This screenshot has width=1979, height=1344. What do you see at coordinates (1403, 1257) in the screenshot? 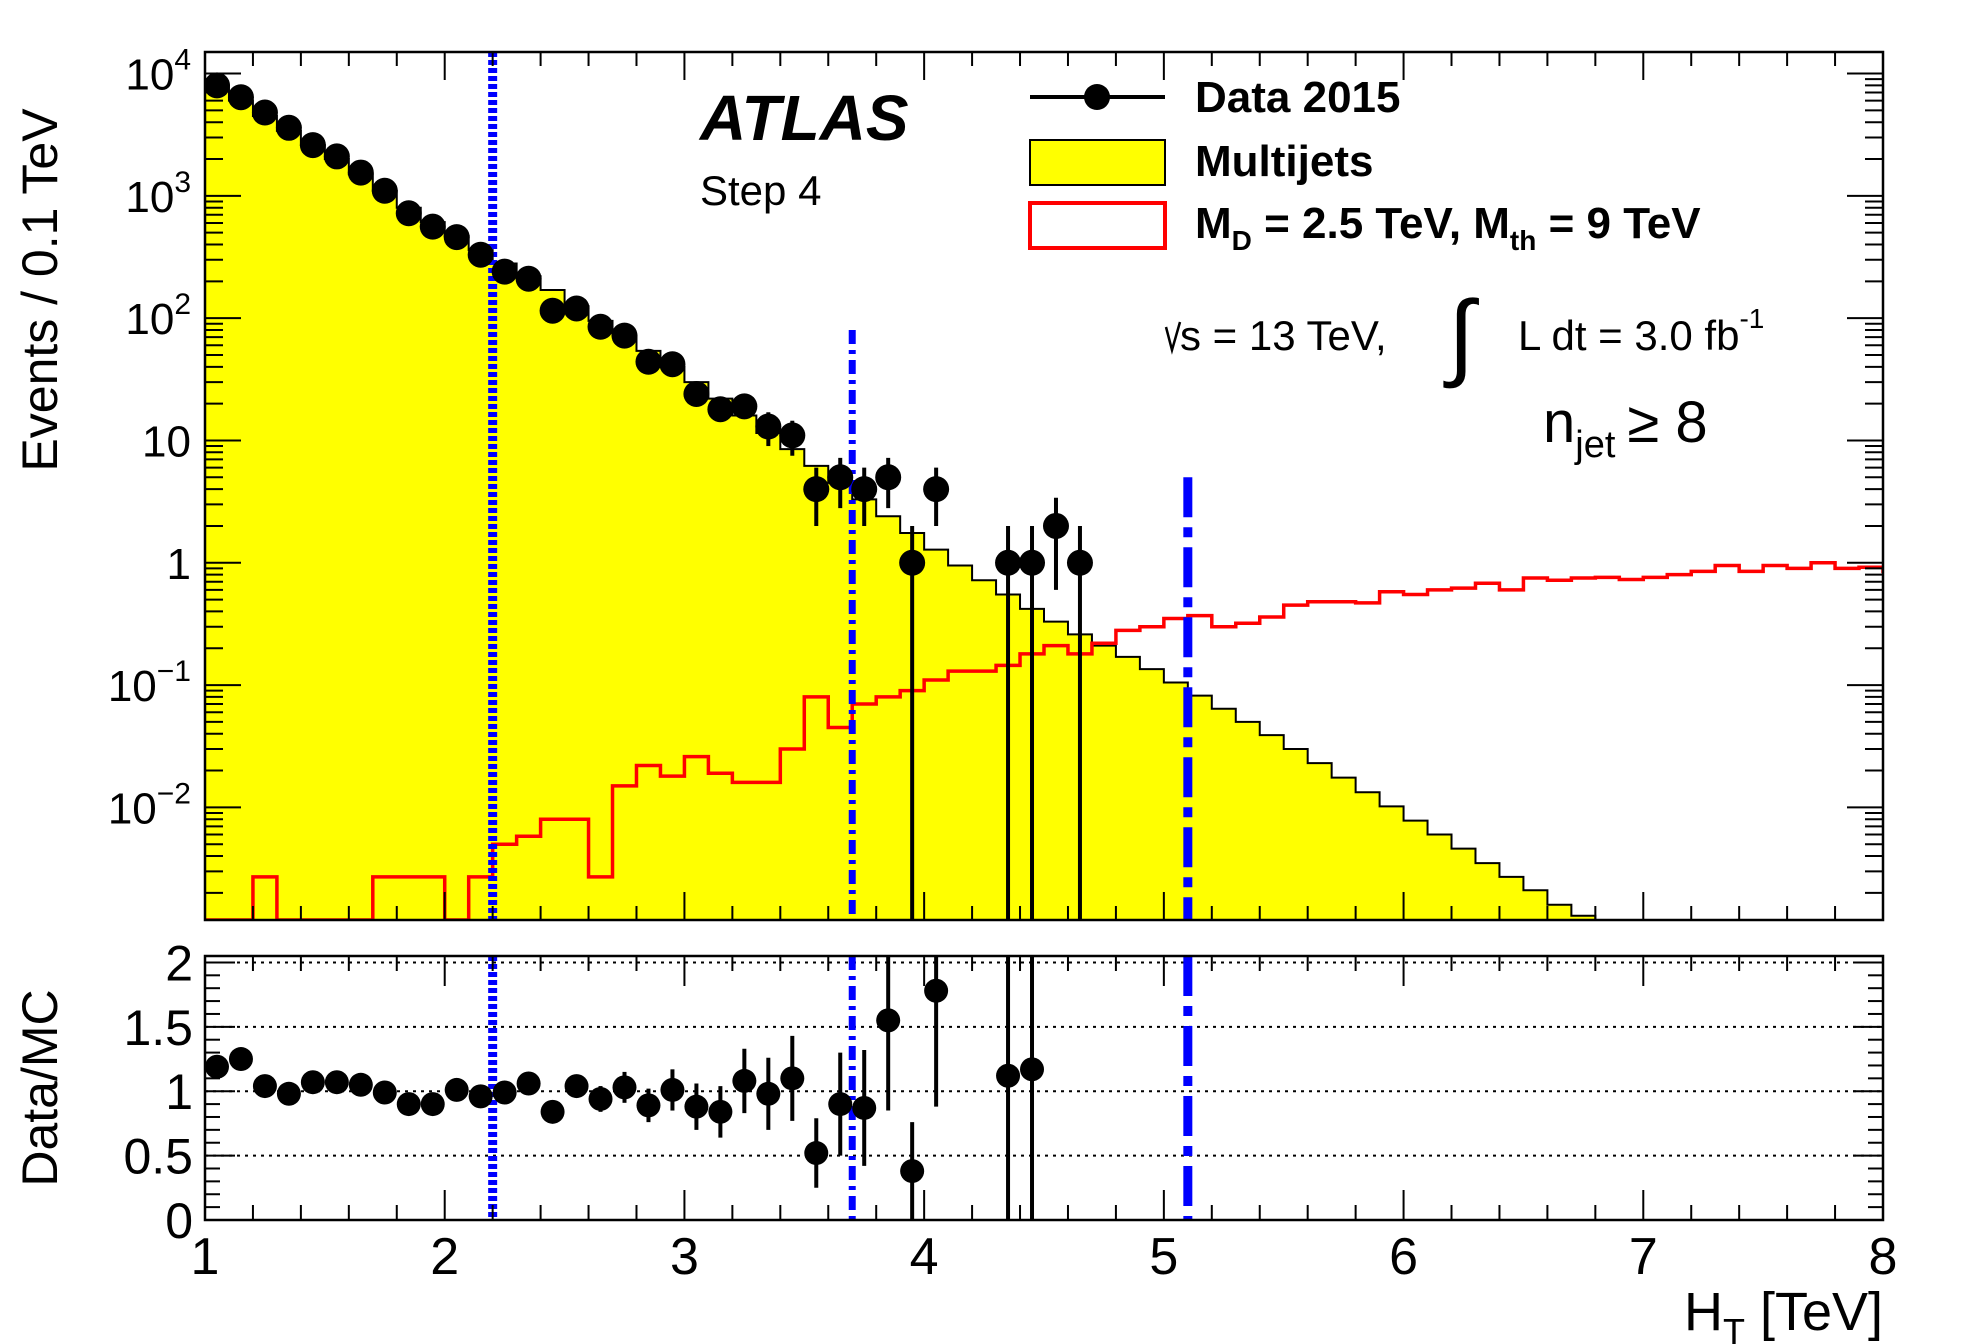
I see `x-tick-label: 6` at bounding box center [1403, 1257].